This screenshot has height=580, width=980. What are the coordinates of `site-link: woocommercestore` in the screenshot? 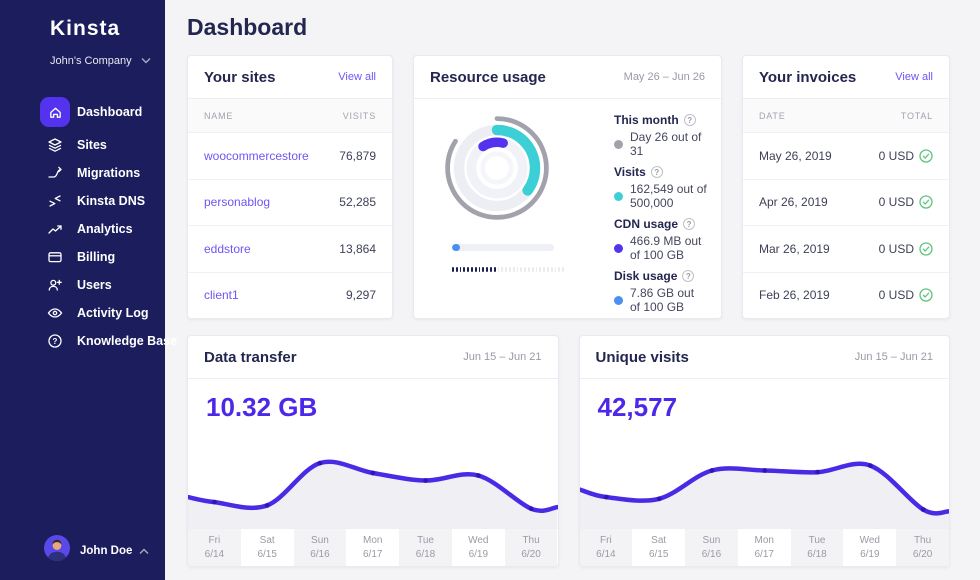 It's located at (256, 155).